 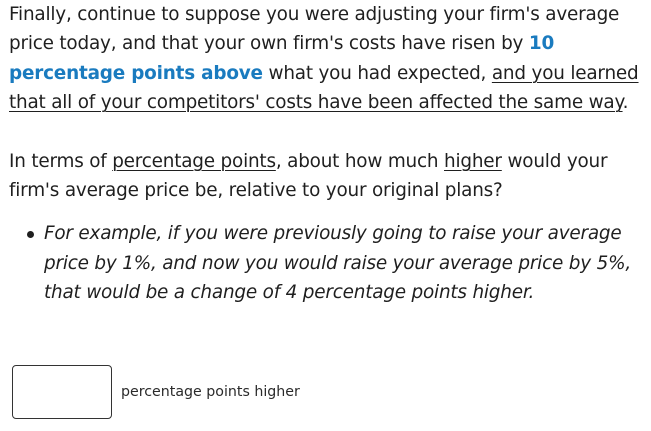 What do you see at coordinates (282, 58) in the screenshot?
I see `highlighted-amount: 10 percentage points above` at bounding box center [282, 58].